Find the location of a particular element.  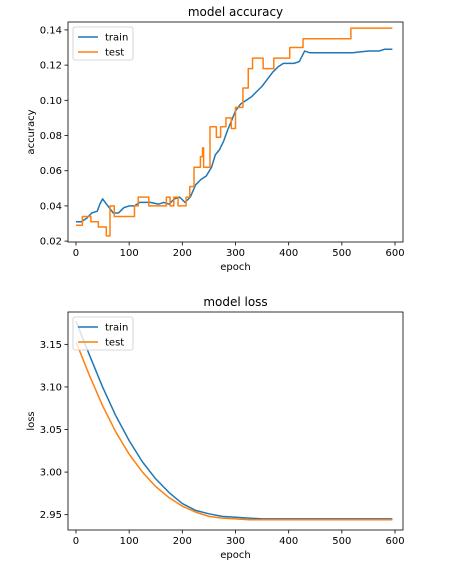

loss-legend: train test is located at coordinates (103, 333).